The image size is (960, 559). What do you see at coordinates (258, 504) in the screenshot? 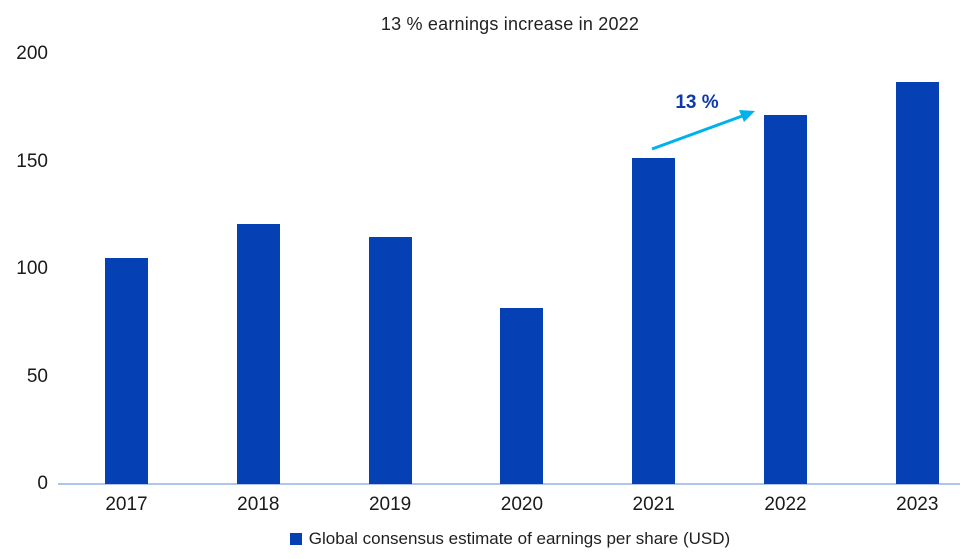
I see `x-tick-label-2018: 2018` at bounding box center [258, 504].